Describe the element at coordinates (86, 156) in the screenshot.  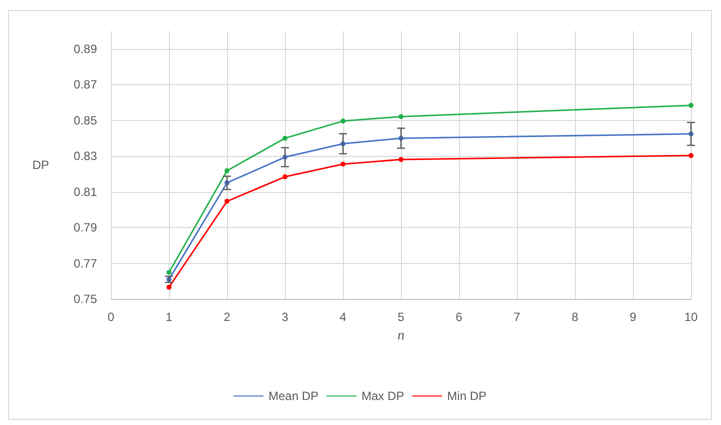
I see `y-tick-label: 0.83` at that location.